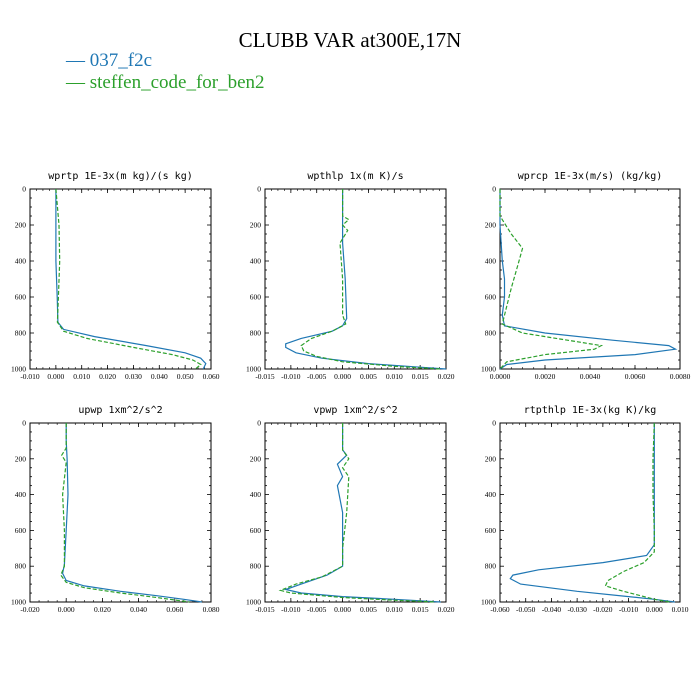 This screenshot has height=700, width=700. What do you see at coordinates (350, 40) in the screenshot?
I see `figure-title: CLUBB VAR at300E,17N` at bounding box center [350, 40].